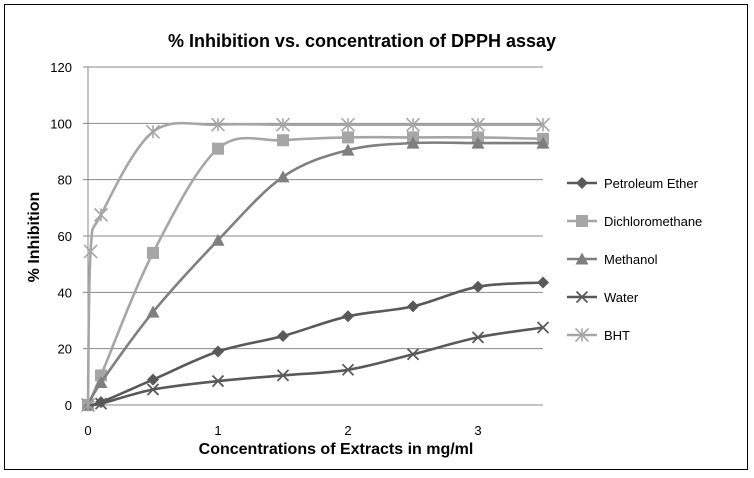 The width and height of the screenshot is (754, 478). What do you see at coordinates (315, 366) in the screenshot?
I see `series-water` at bounding box center [315, 366].